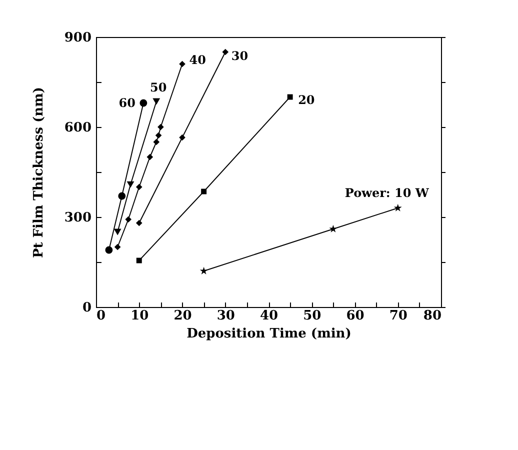 This screenshot has height=450, width=518. Describe the element at coordinates (78, 128) in the screenshot. I see `y-tick-label: 600` at that location.